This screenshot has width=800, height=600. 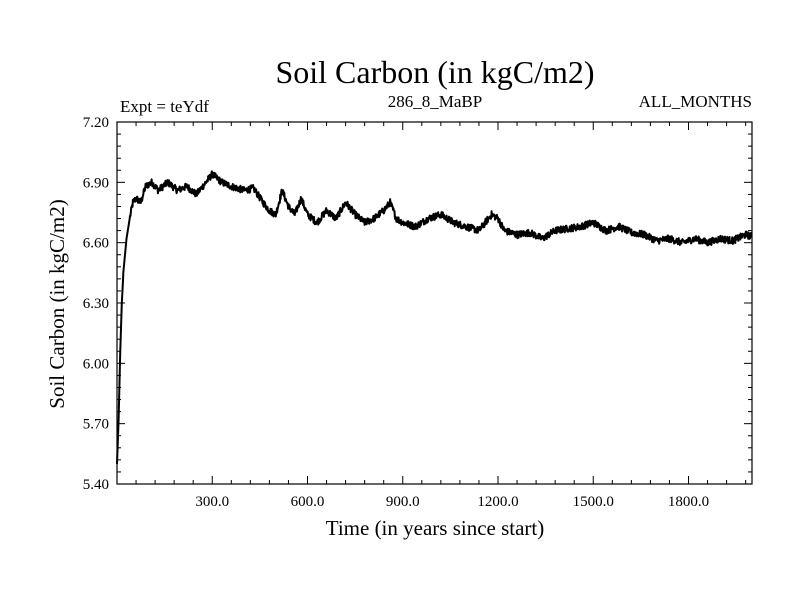 I want to click on x-tick-label: 1500.0, so click(x=593, y=502).